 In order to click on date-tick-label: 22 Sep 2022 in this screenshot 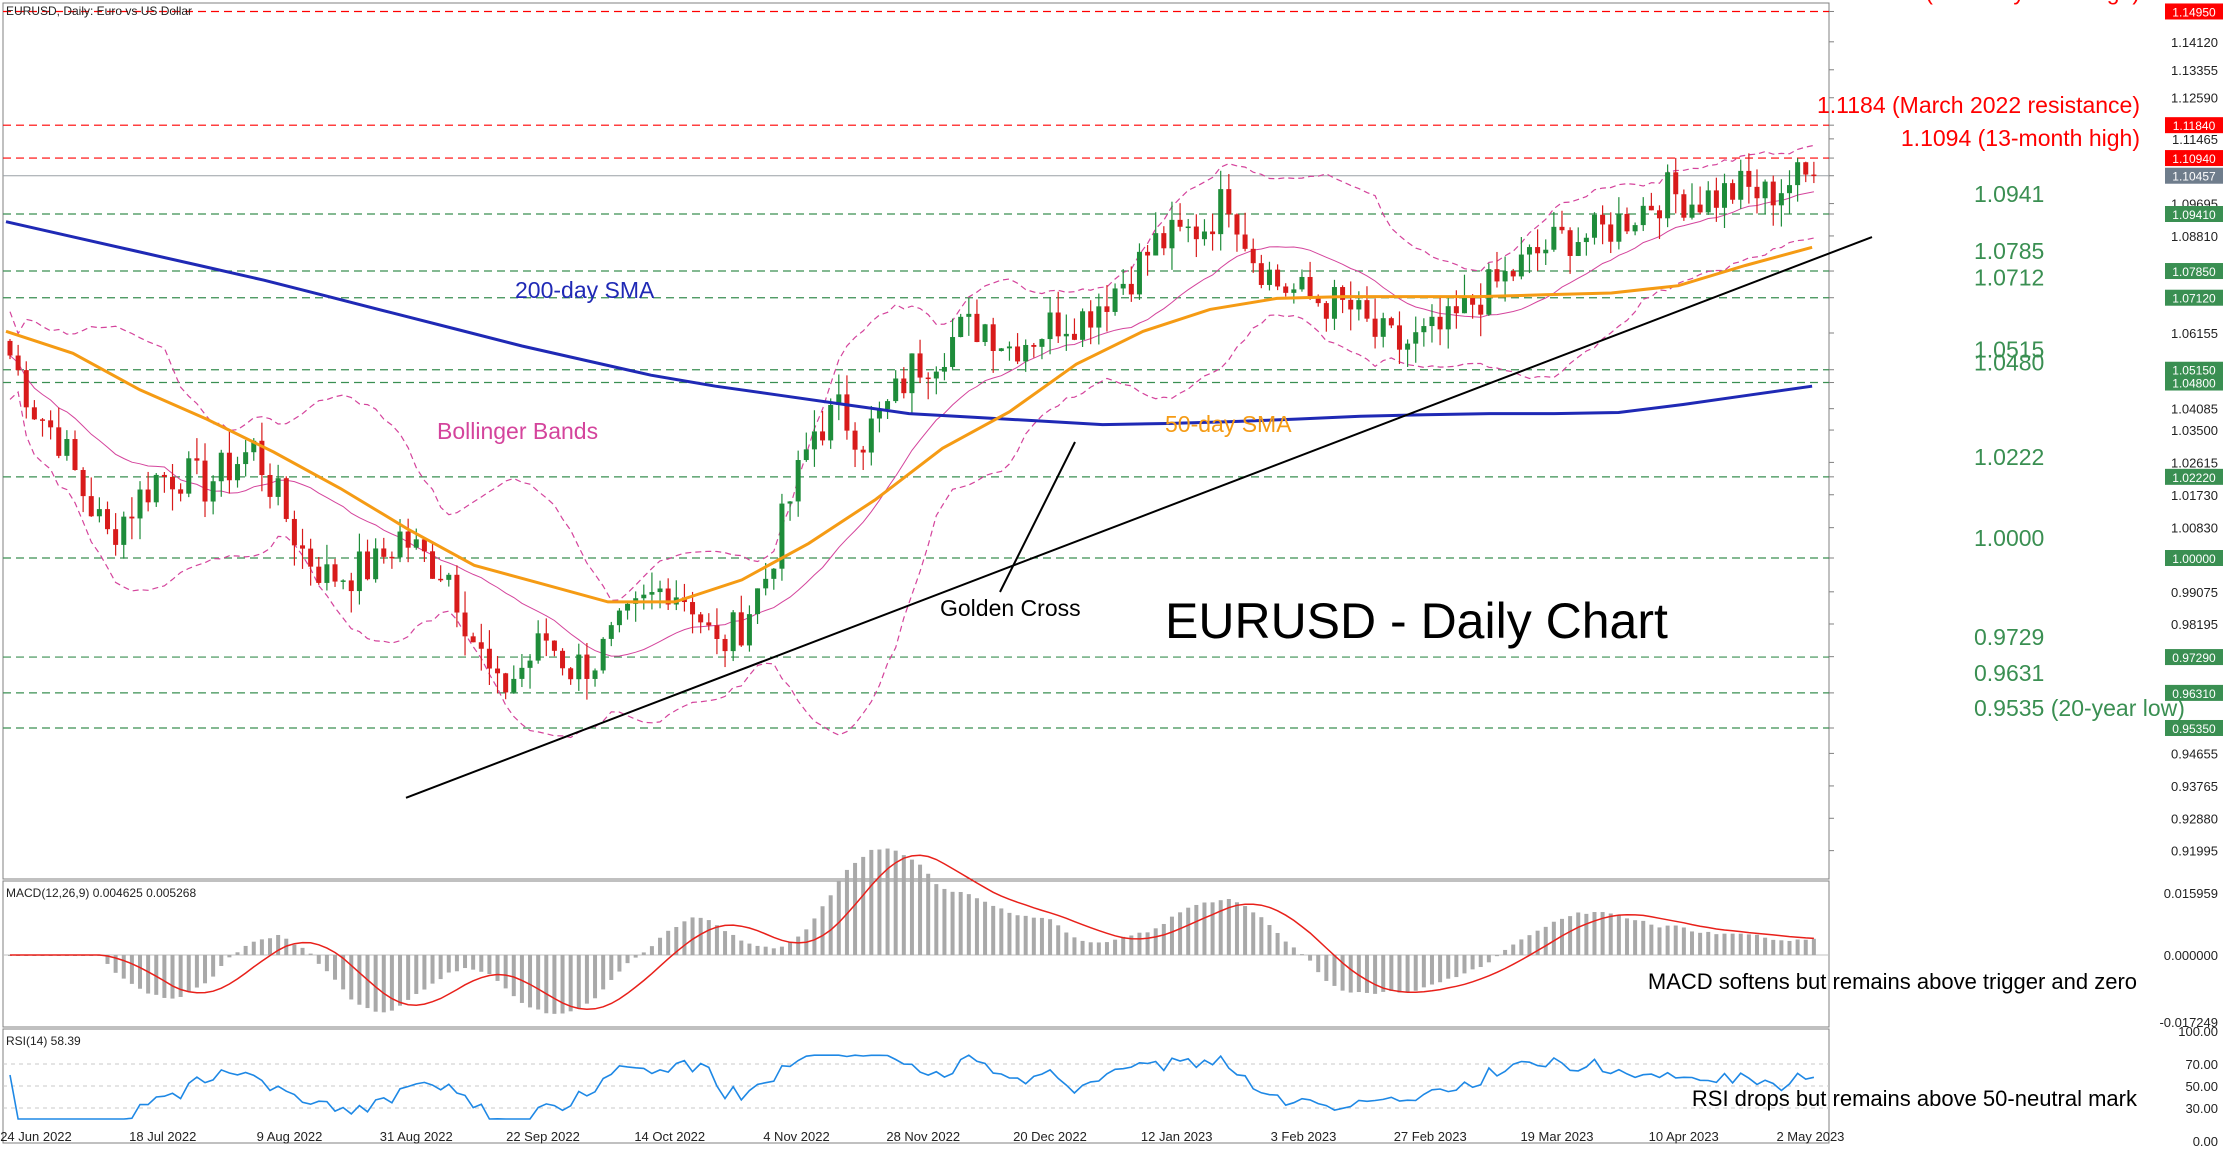, I will do `click(543, 1136)`.